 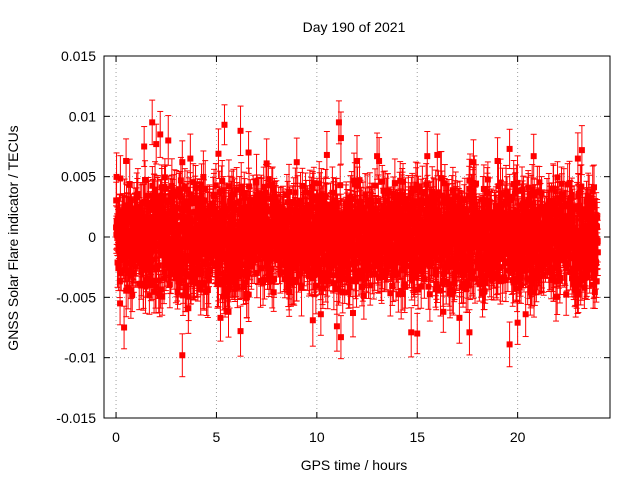 What do you see at coordinates (80, 358) in the screenshot?
I see `y-tick-label: -0.01` at bounding box center [80, 358].